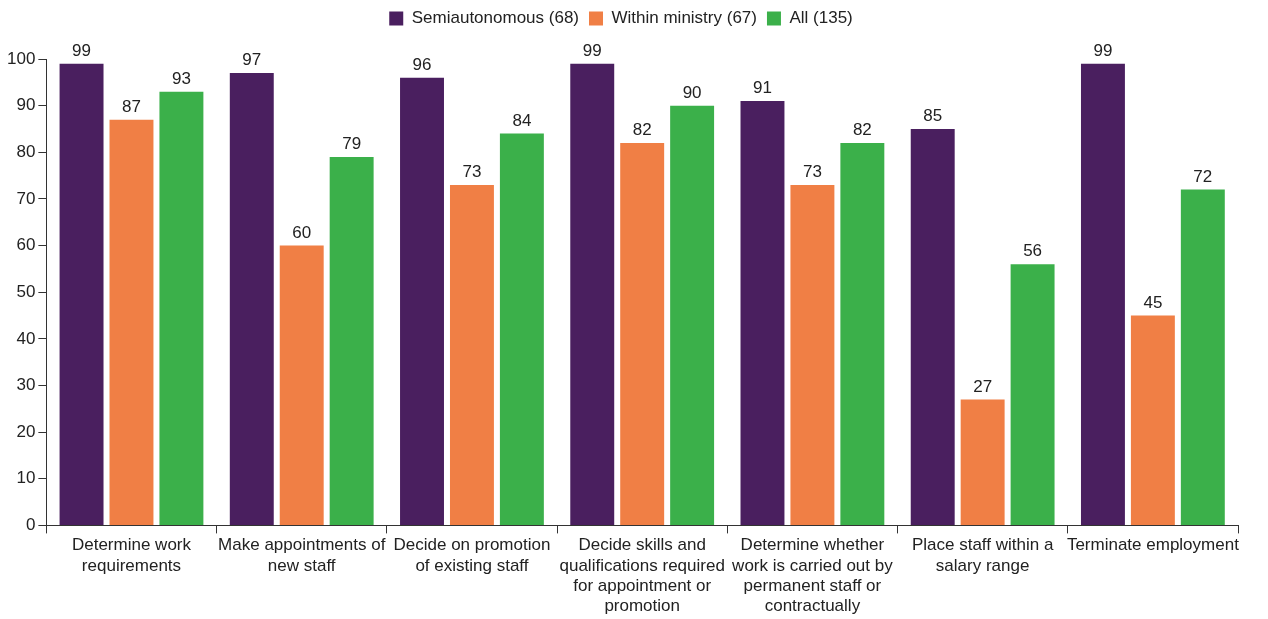 The height and width of the screenshot is (619, 1268). Describe the element at coordinates (26, 105) in the screenshot. I see `y-tick-label: 90` at that location.